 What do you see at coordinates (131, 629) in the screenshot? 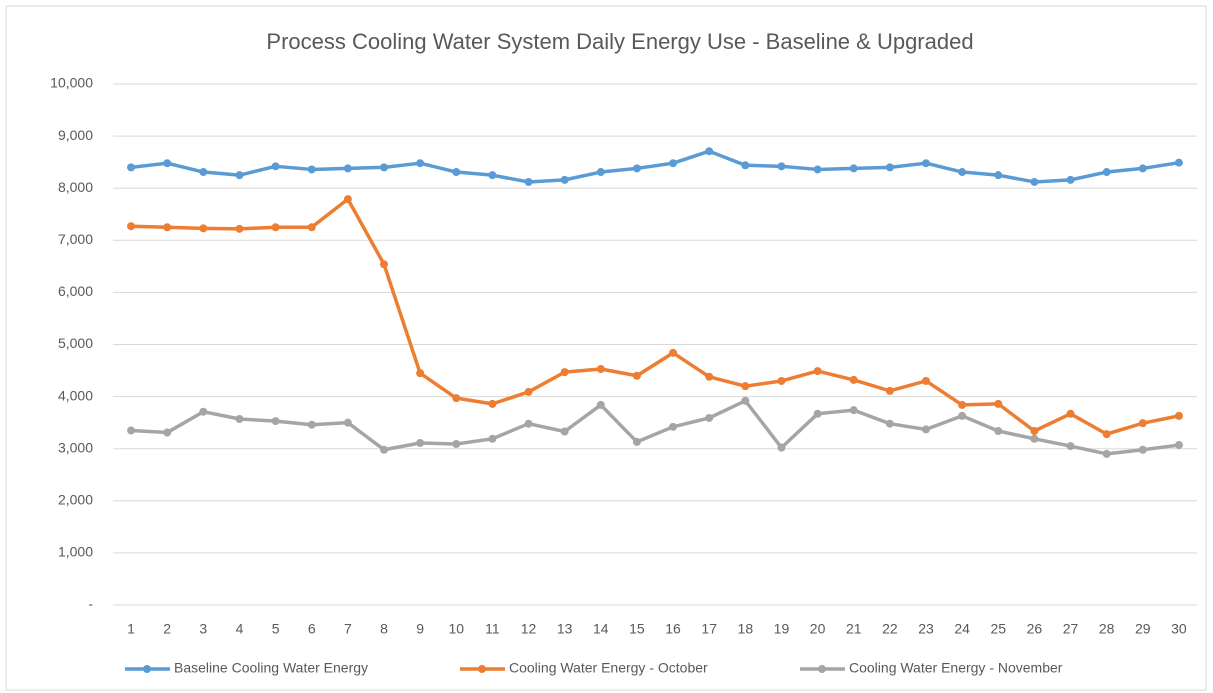
I see `x-tick-label: 1` at bounding box center [131, 629].